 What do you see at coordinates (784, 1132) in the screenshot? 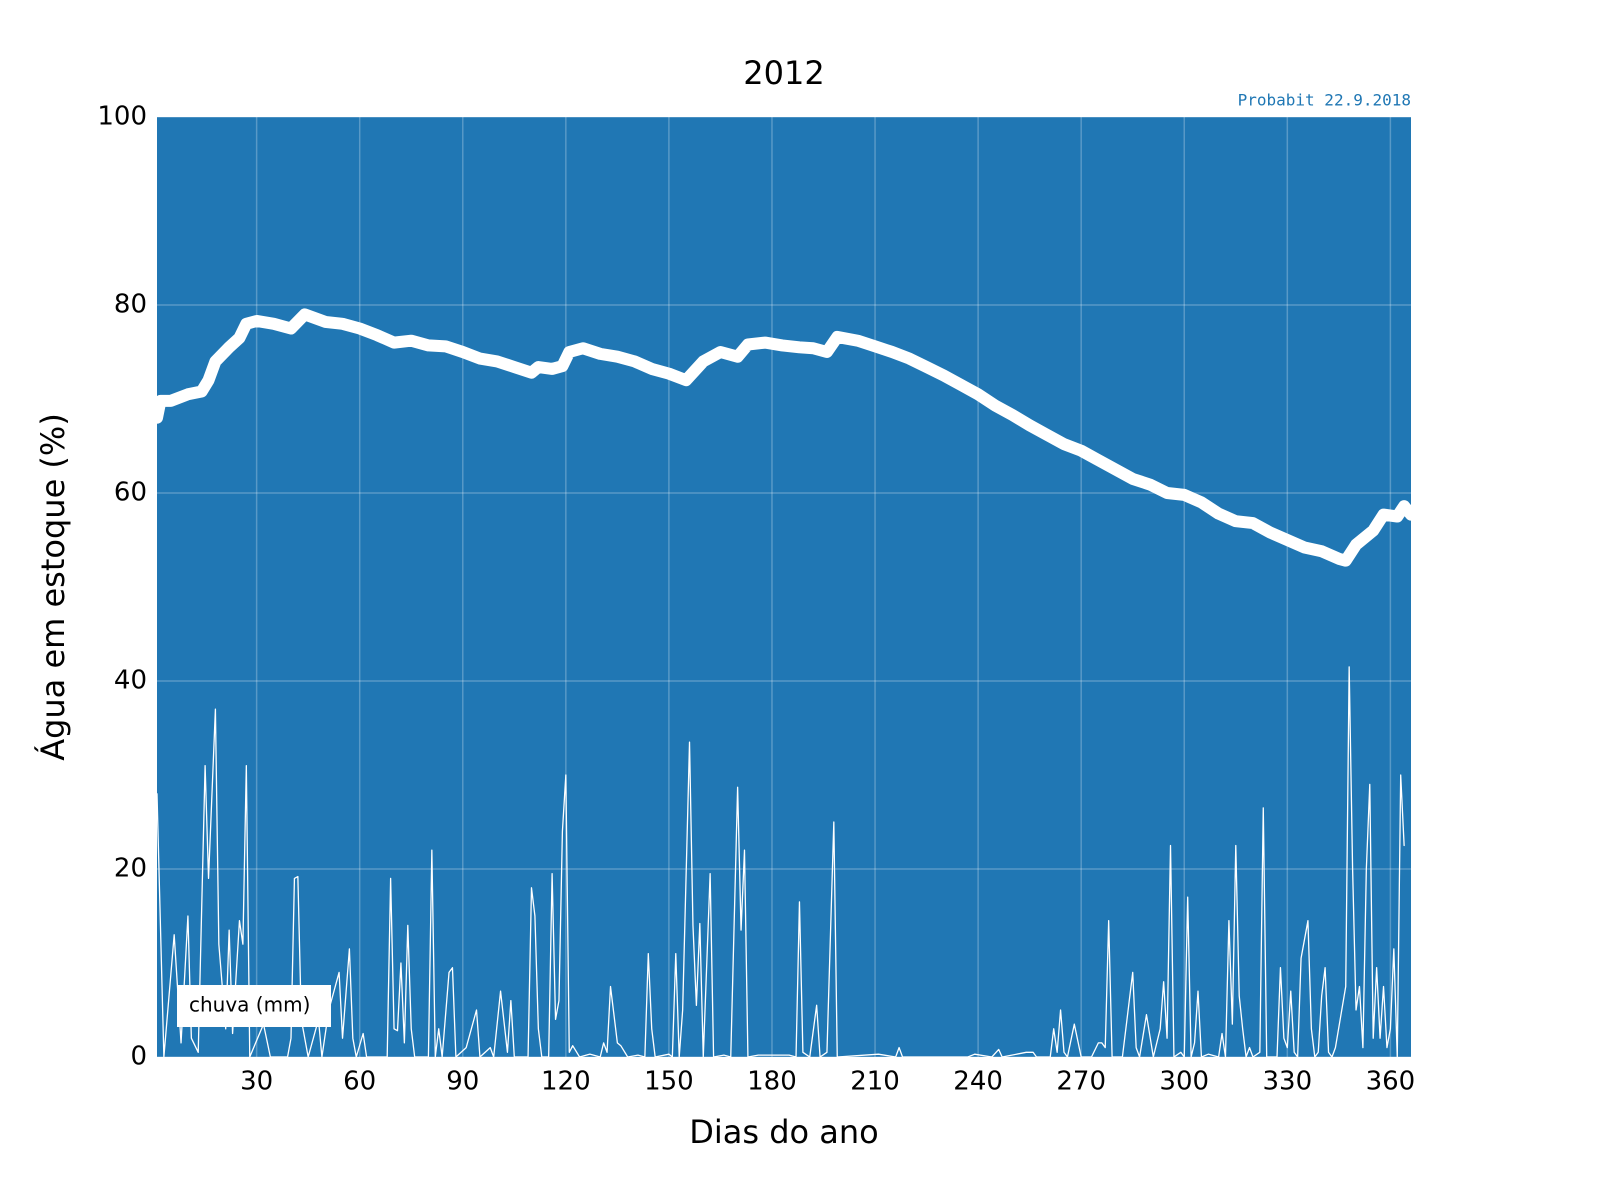
I see `x-axis-label: Dias do ano` at bounding box center [784, 1132].